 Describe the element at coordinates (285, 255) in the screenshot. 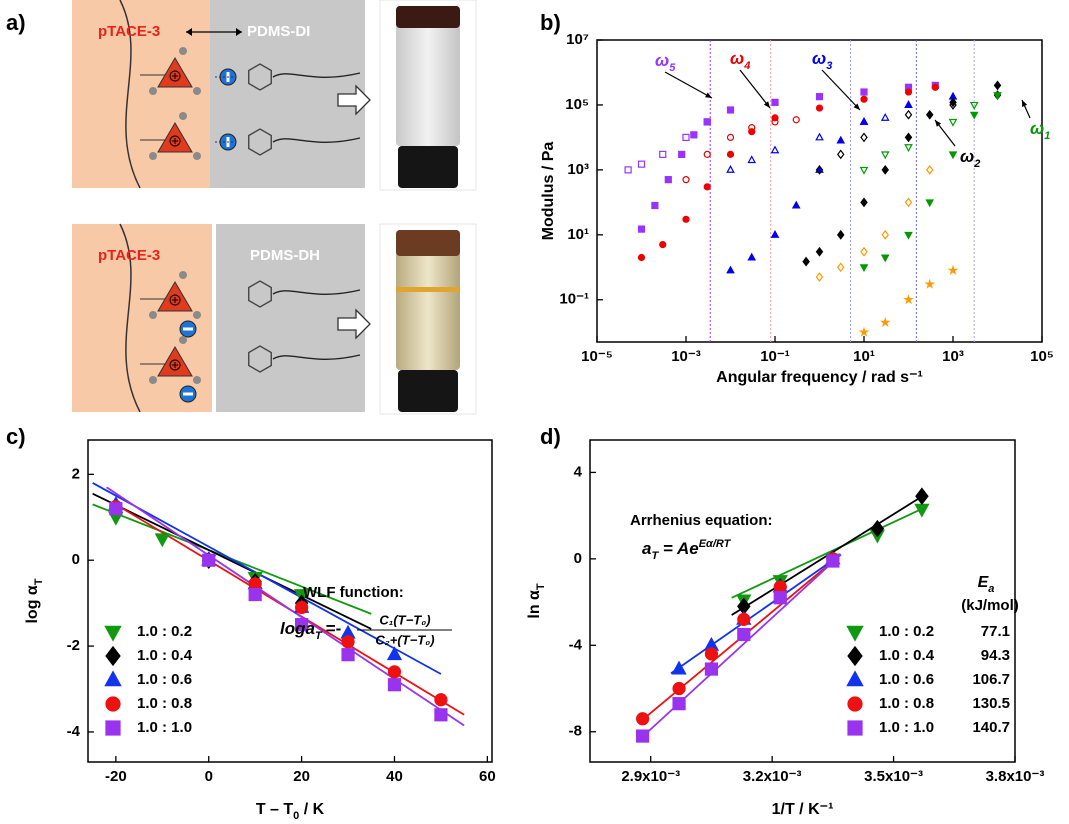

I see `partner-label: PDMS-DH` at that location.